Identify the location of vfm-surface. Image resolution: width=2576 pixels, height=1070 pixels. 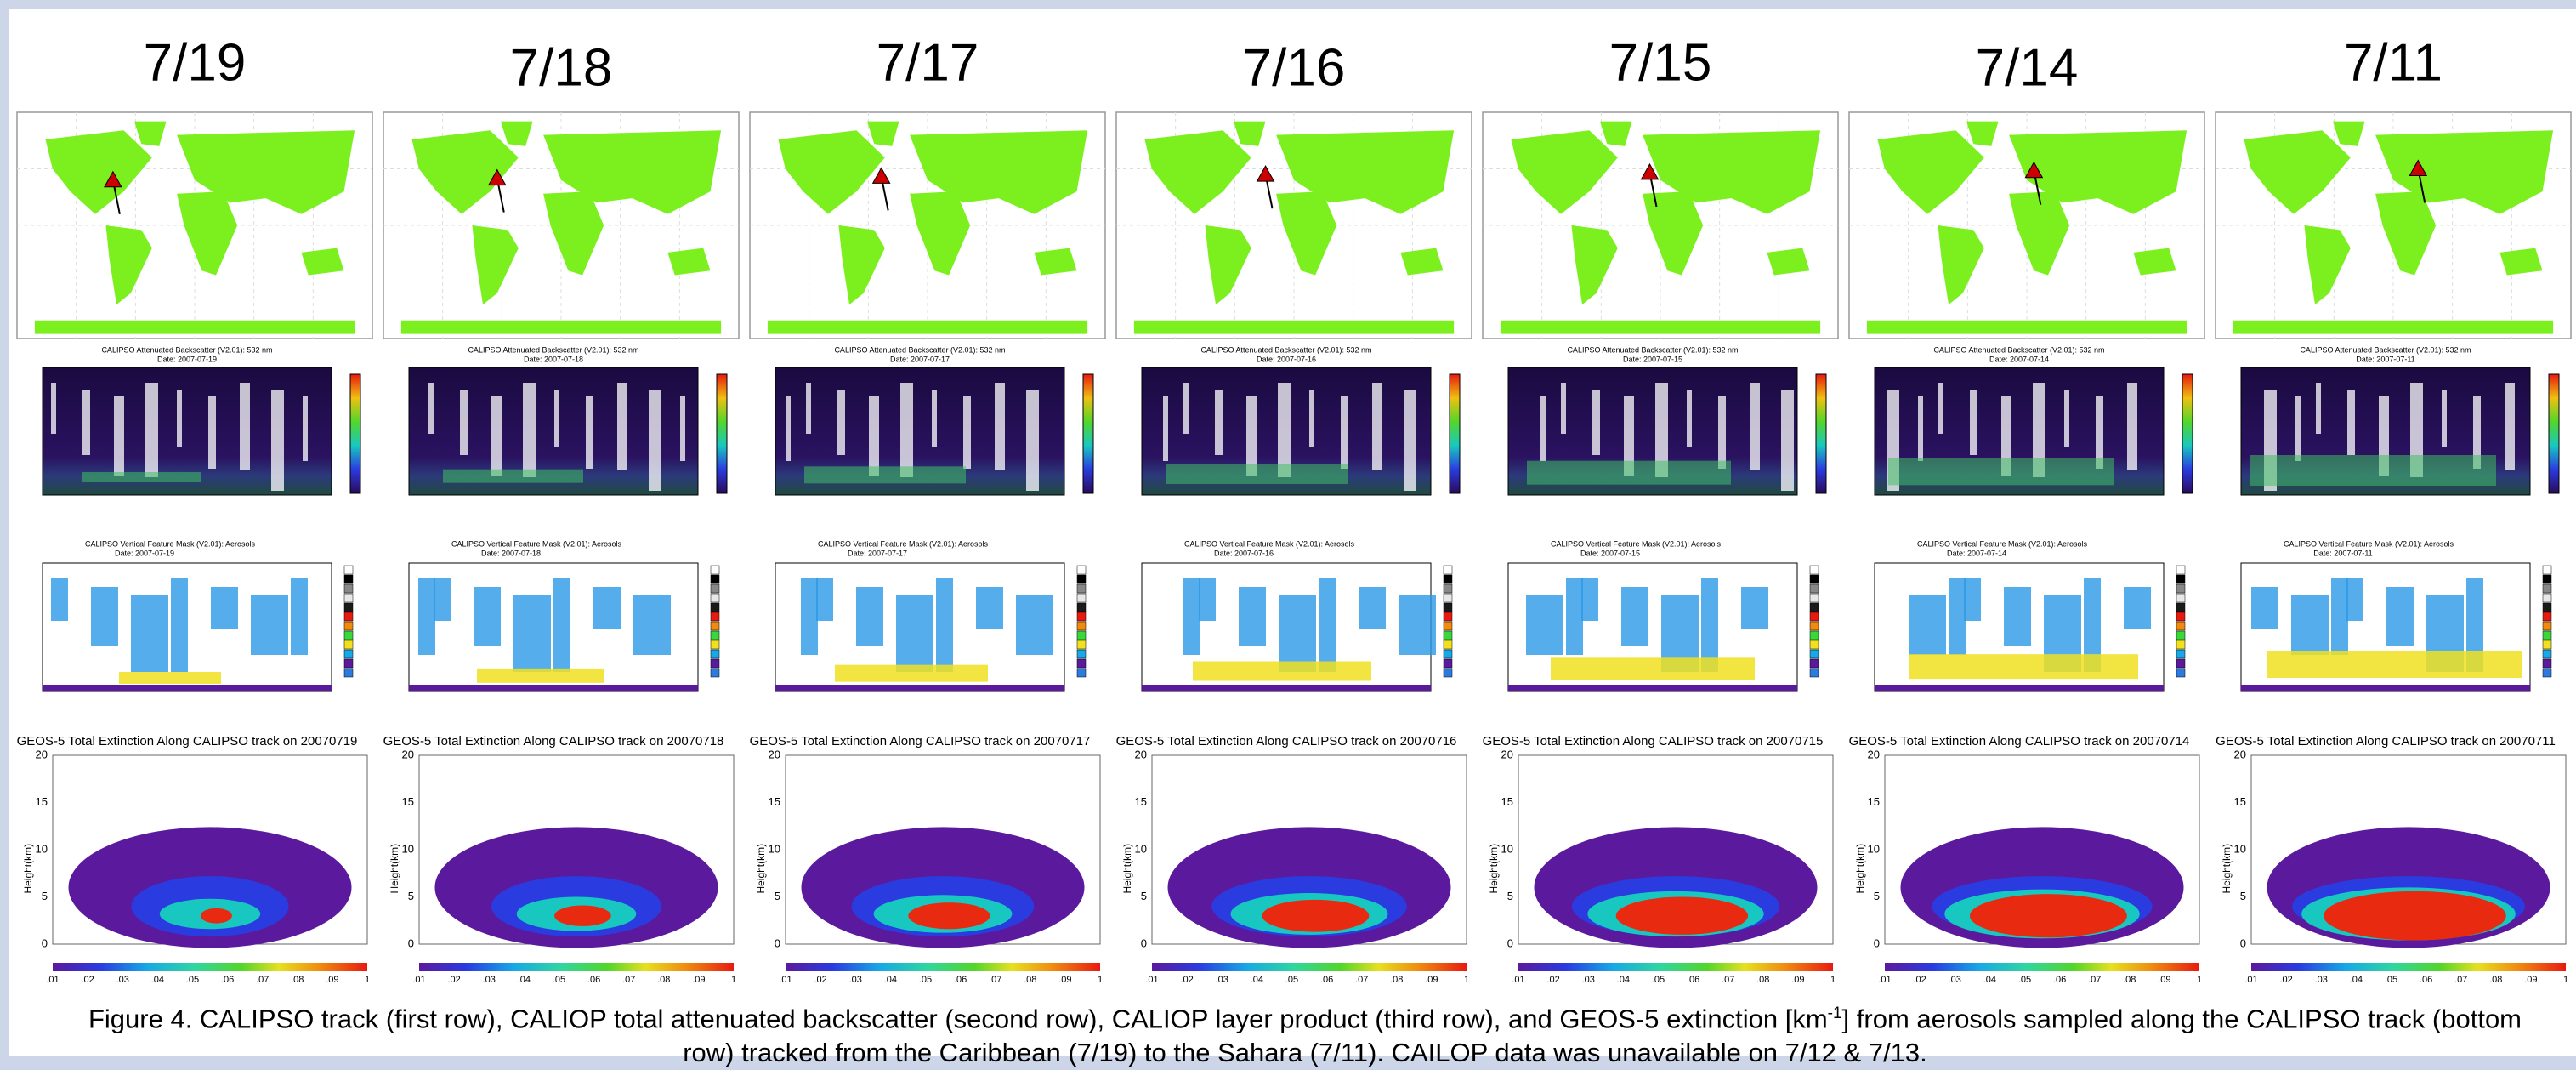
(2020, 688).